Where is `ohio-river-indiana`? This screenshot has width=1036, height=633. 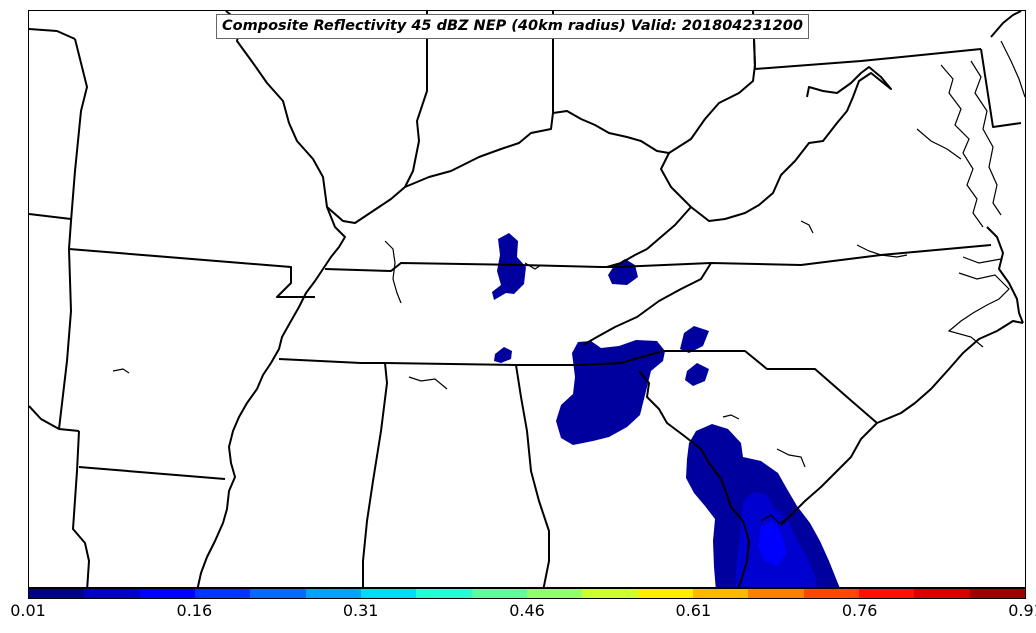 ohio-river-indiana is located at coordinates (521, 161).